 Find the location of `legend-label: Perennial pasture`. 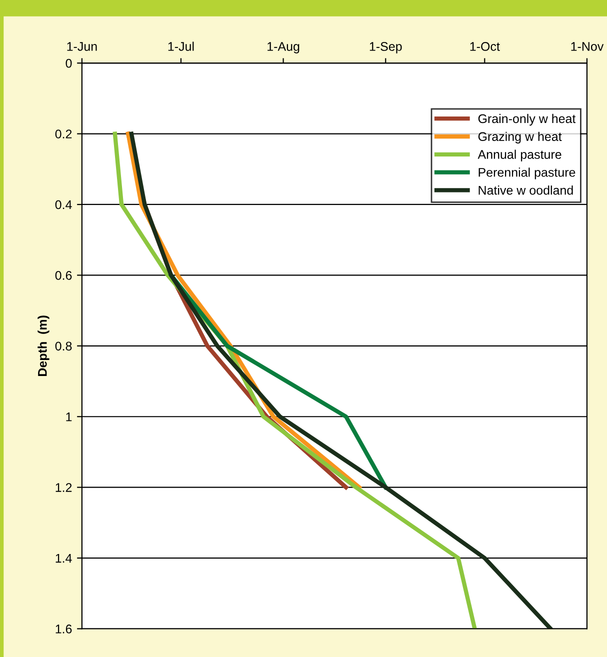

legend-label: Perennial pasture is located at coordinates (527, 174).